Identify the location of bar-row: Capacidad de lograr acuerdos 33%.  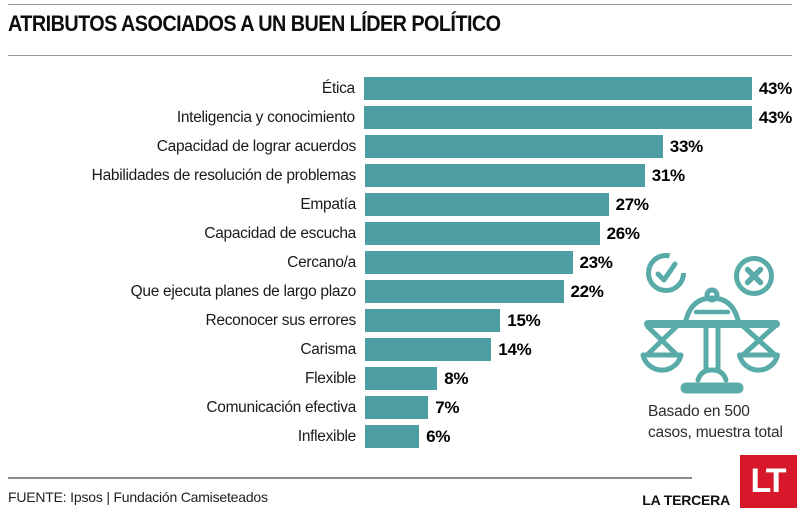
(400, 146).